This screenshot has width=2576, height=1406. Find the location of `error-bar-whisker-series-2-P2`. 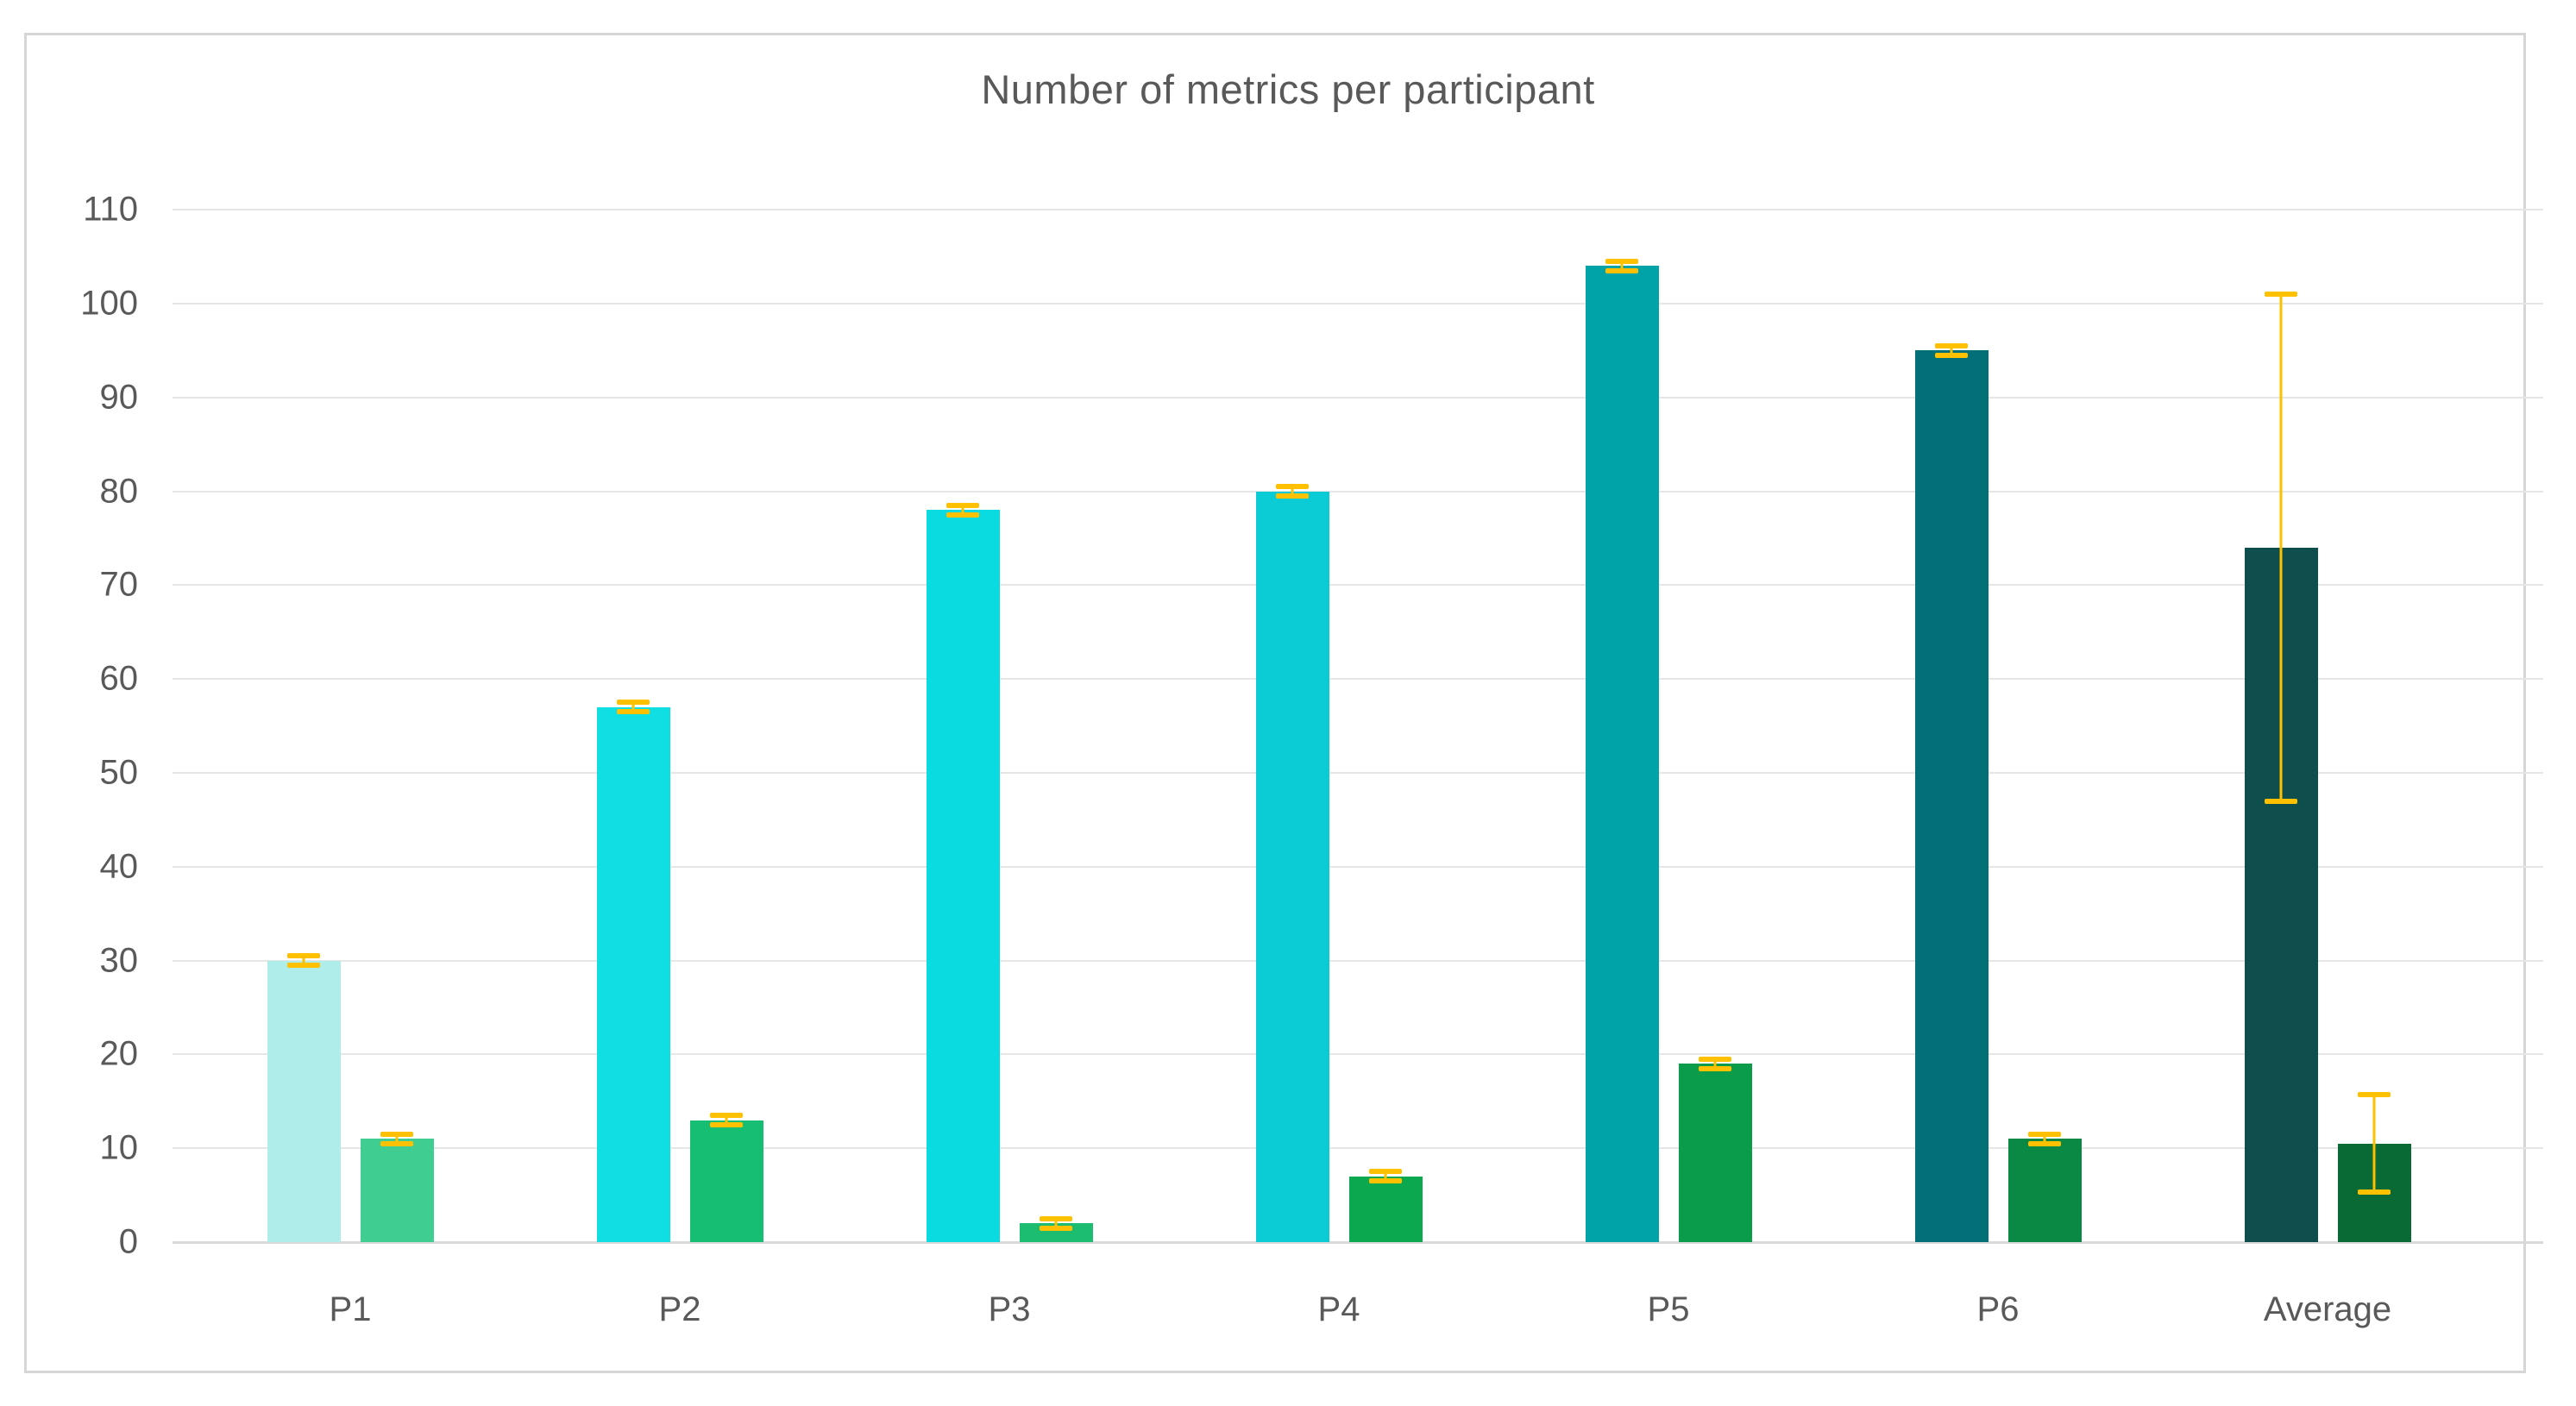

error-bar-whisker-series-2-P2 is located at coordinates (726, 1120).